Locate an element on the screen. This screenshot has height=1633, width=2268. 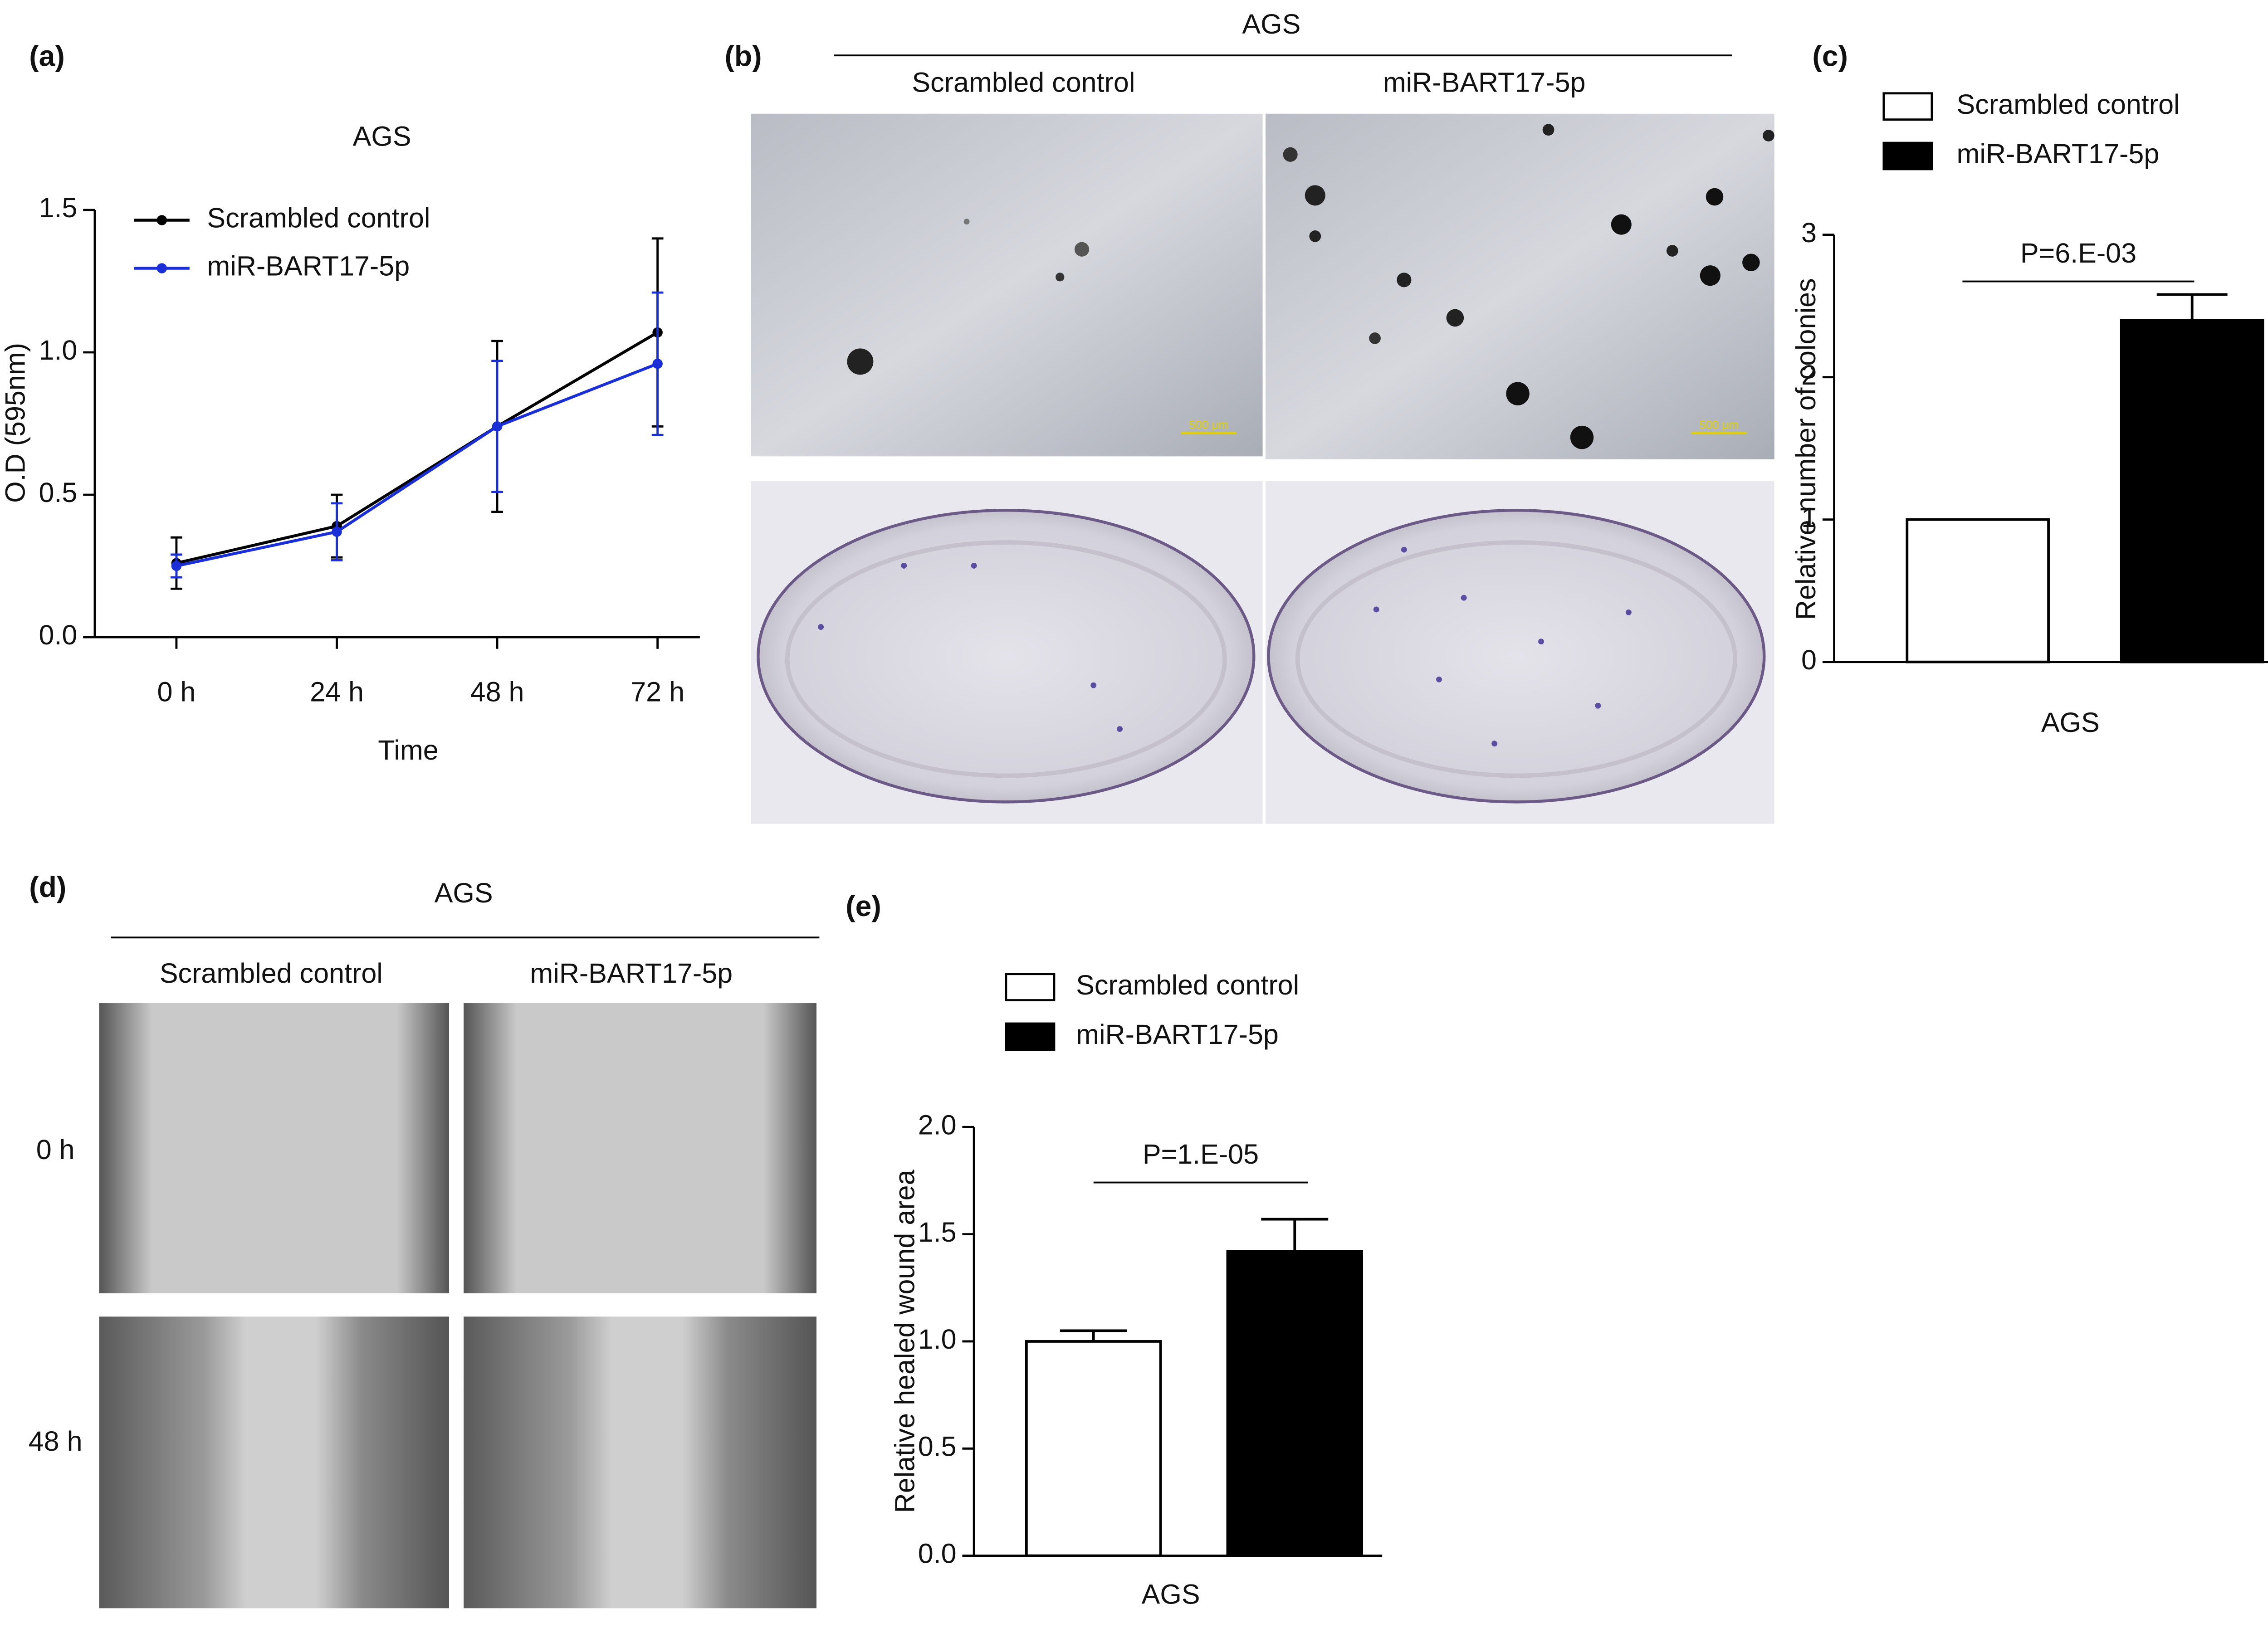
y-tick-label: 3 is located at coordinates (1809, 232).